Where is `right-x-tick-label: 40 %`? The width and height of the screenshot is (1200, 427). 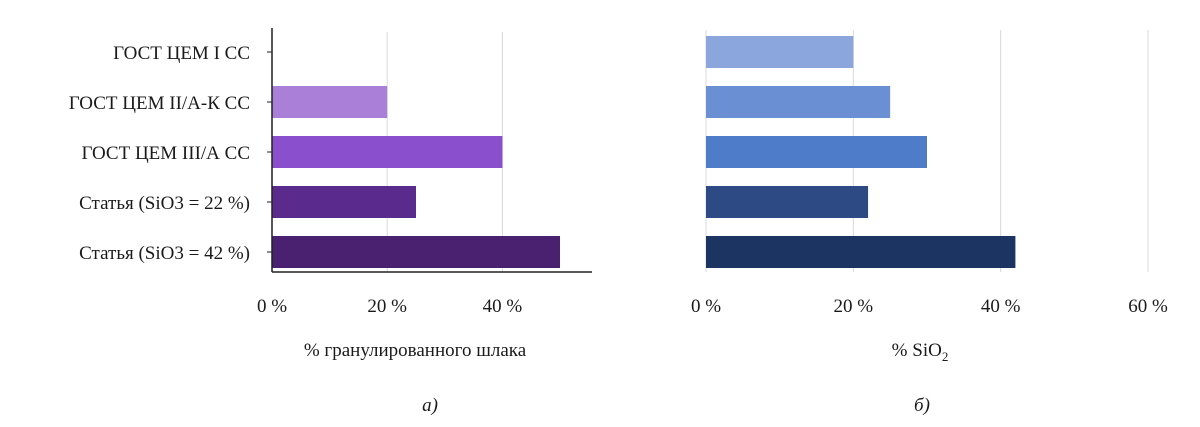 right-x-tick-label: 40 % is located at coordinates (1001, 306).